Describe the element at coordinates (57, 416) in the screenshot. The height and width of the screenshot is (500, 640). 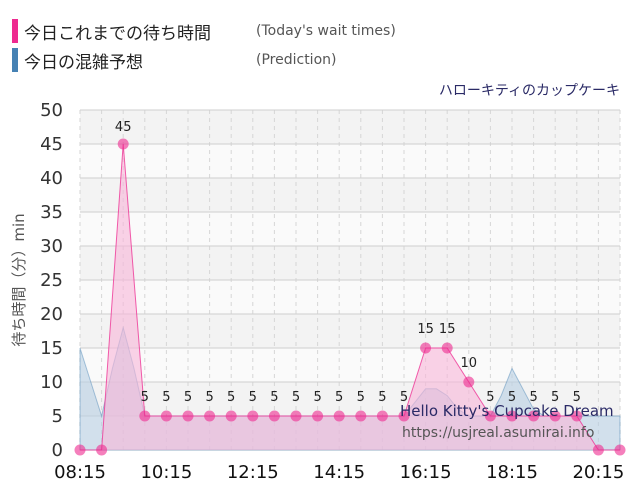
I see `y-tick-label: 5` at that location.